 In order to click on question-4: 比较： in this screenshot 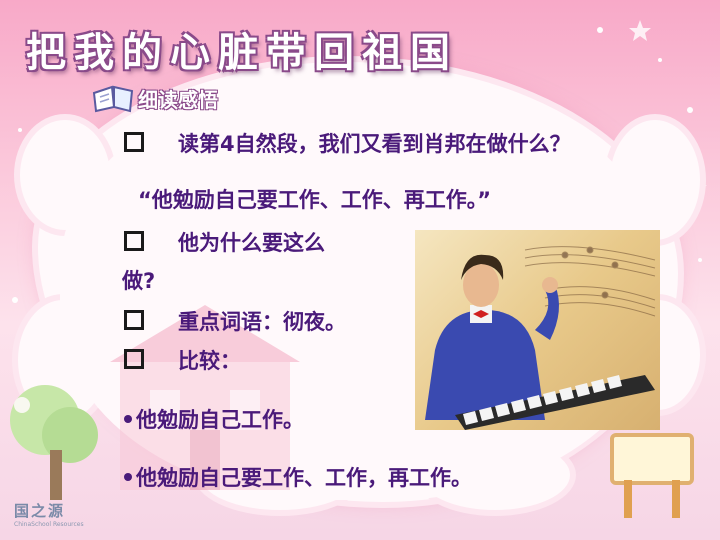, I will do `click(182, 360)`.